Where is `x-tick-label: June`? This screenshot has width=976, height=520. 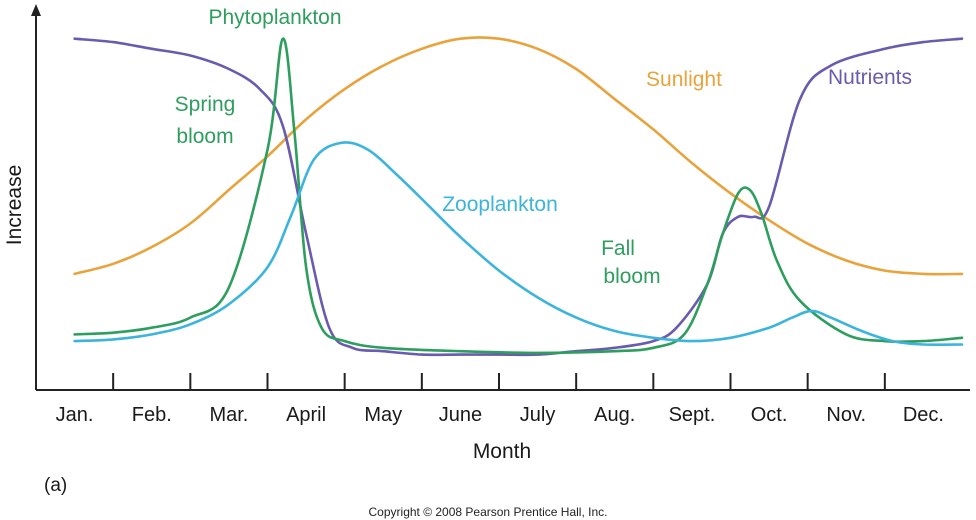
x-tick-label: June is located at coordinates (460, 415).